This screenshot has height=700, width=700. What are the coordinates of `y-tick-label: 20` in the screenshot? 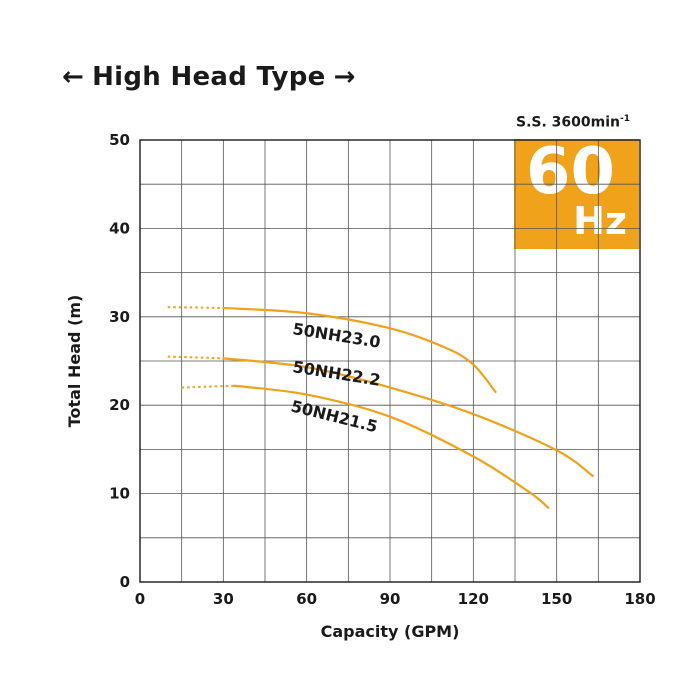 It's located at (119, 405).